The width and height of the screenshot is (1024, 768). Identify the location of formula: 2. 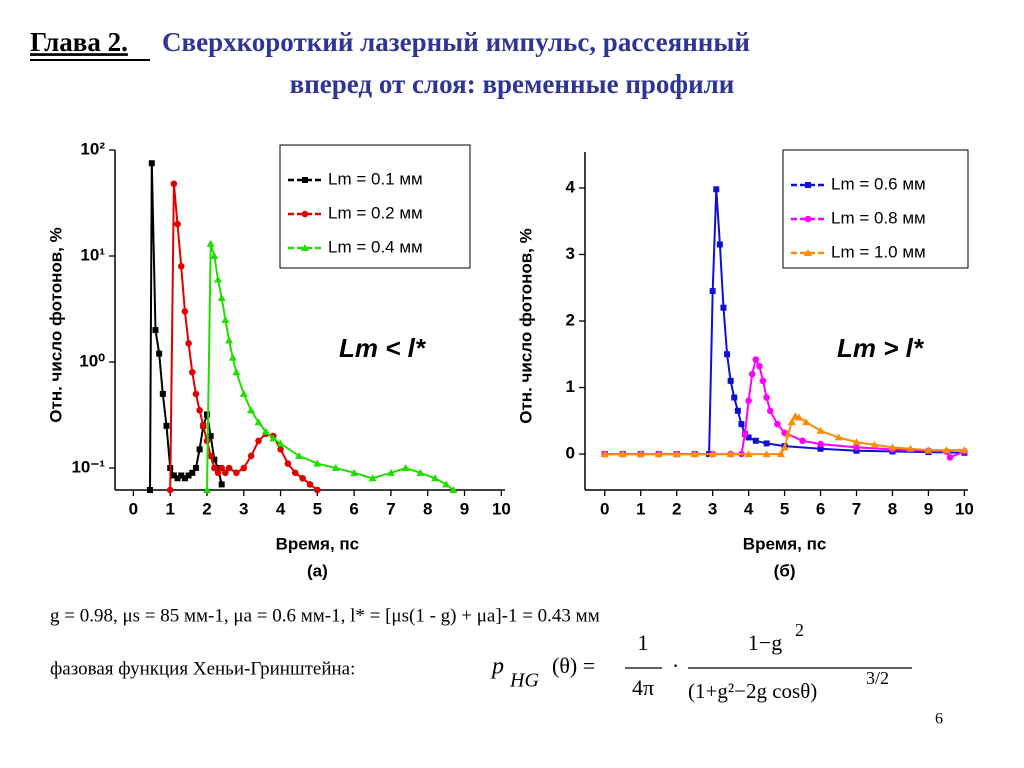
(799, 630).